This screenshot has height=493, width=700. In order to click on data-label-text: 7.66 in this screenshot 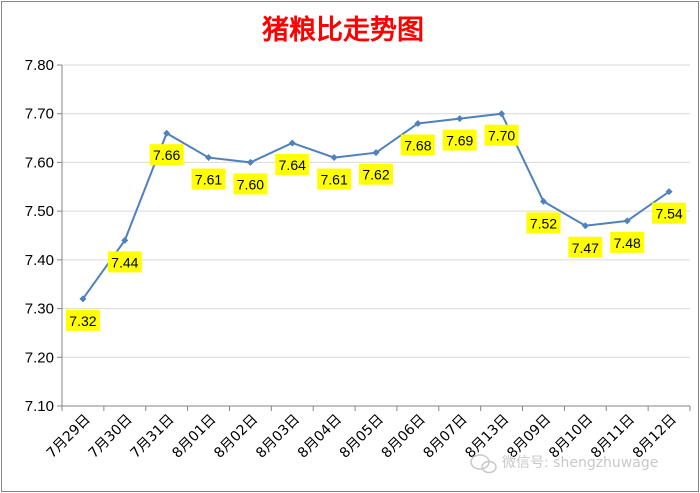, I will do `click(166, 155)`.